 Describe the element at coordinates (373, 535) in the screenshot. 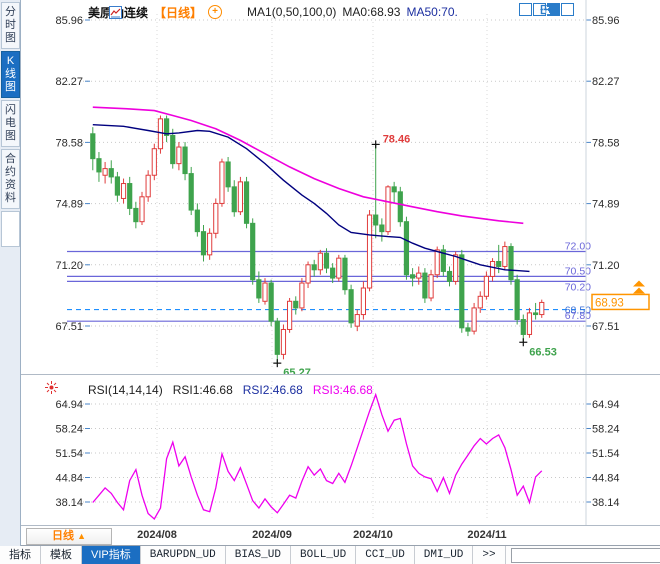

I see `month-label: 2024/10` at that location.